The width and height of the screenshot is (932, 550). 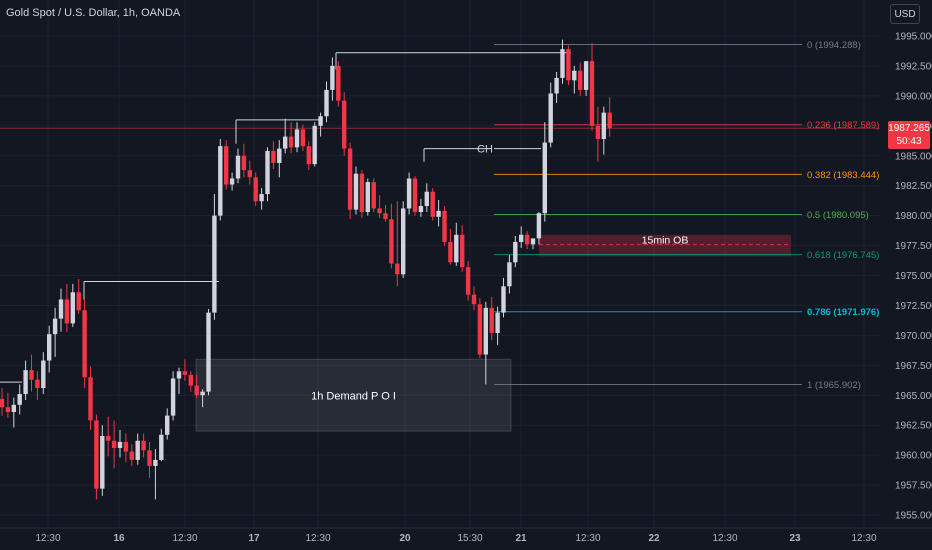 I want to click on demand-zone-label: 1h Demand P O I, so click(x=353, y=396).